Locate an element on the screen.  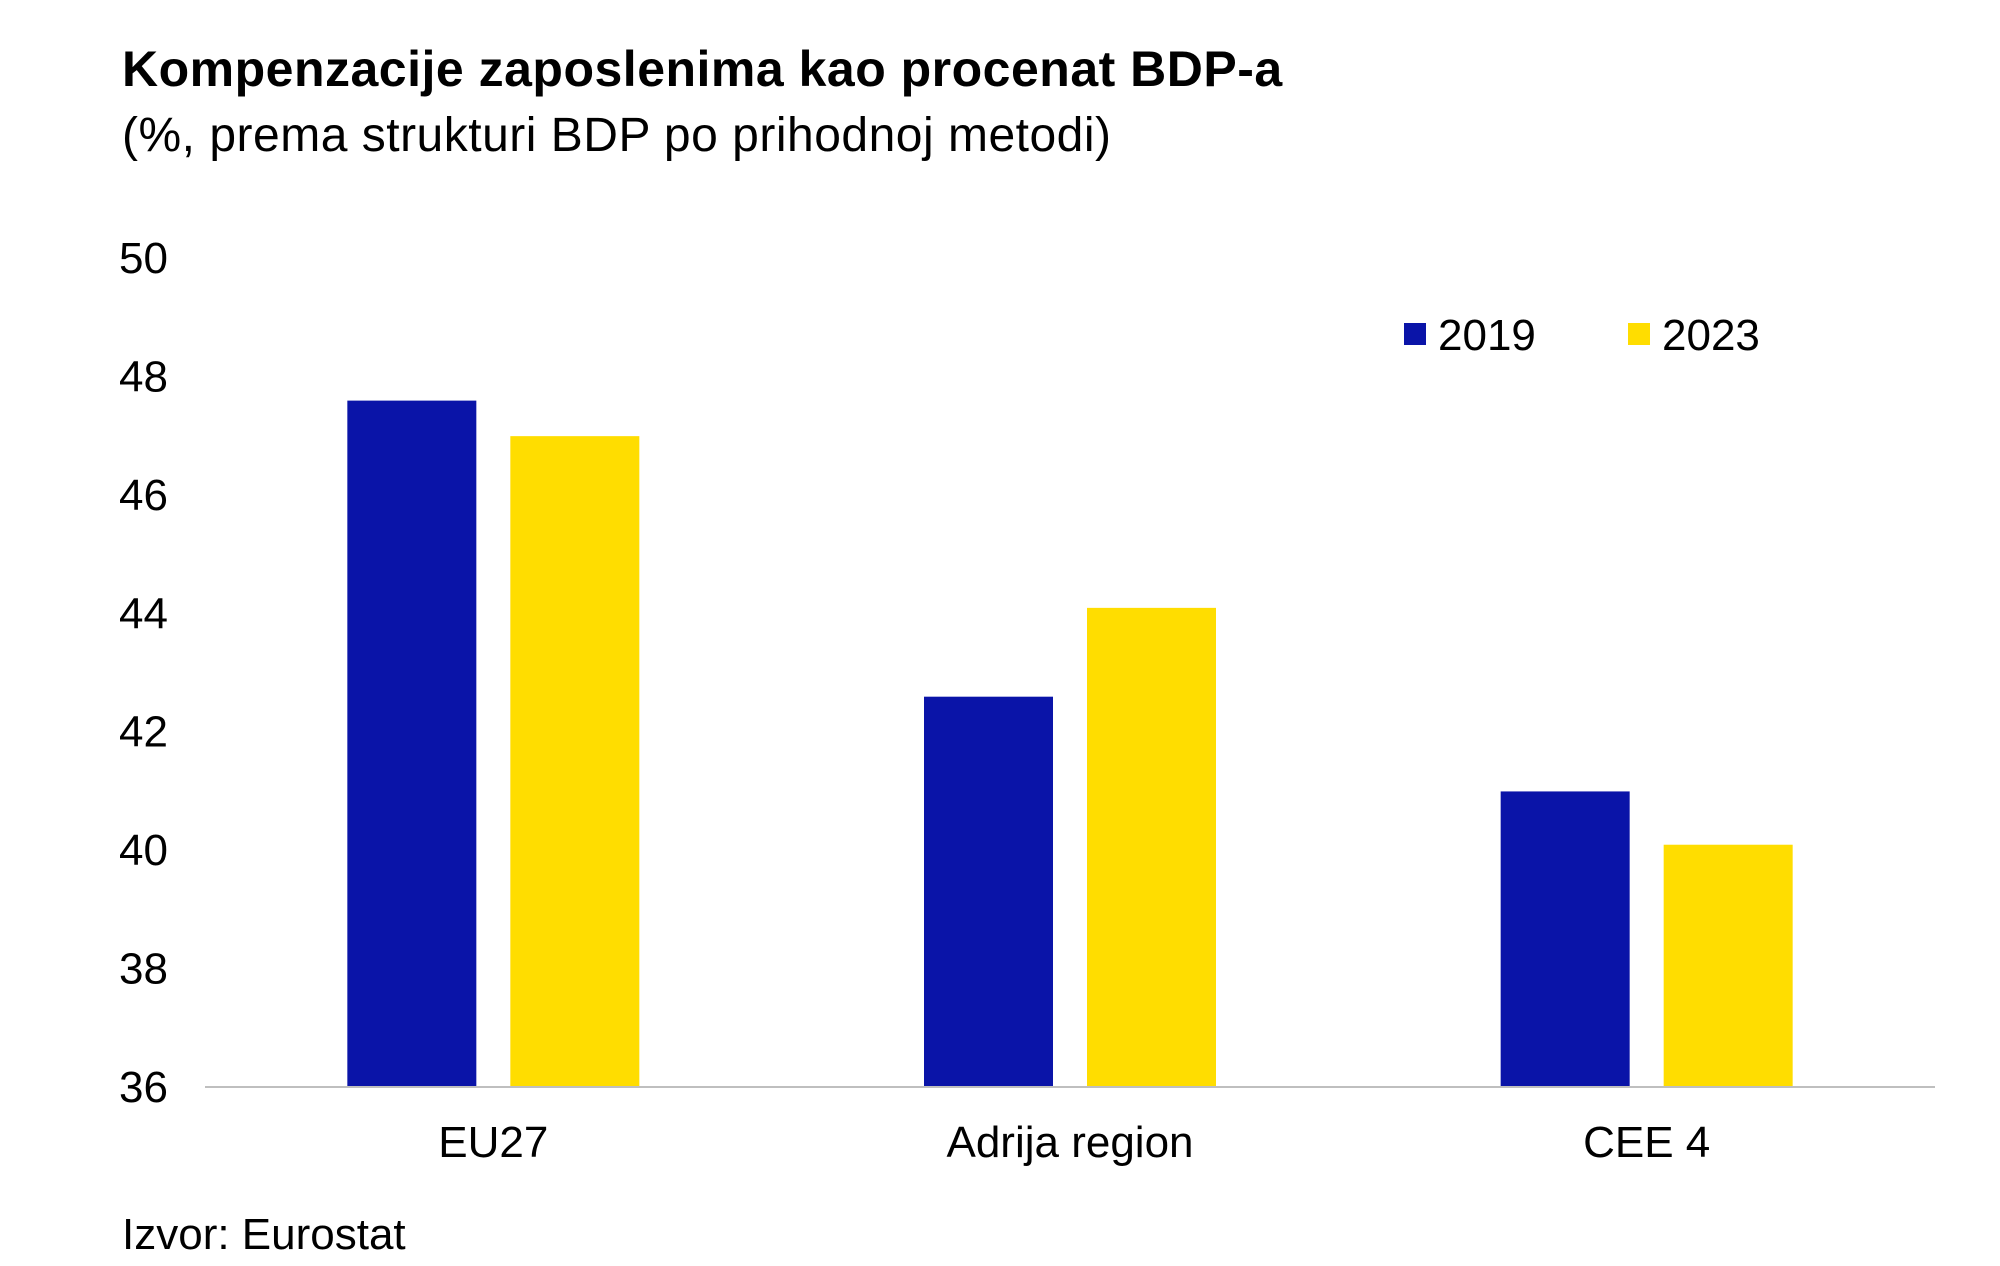
y-tick-label: 36 is located at coordinates (143, 1087).